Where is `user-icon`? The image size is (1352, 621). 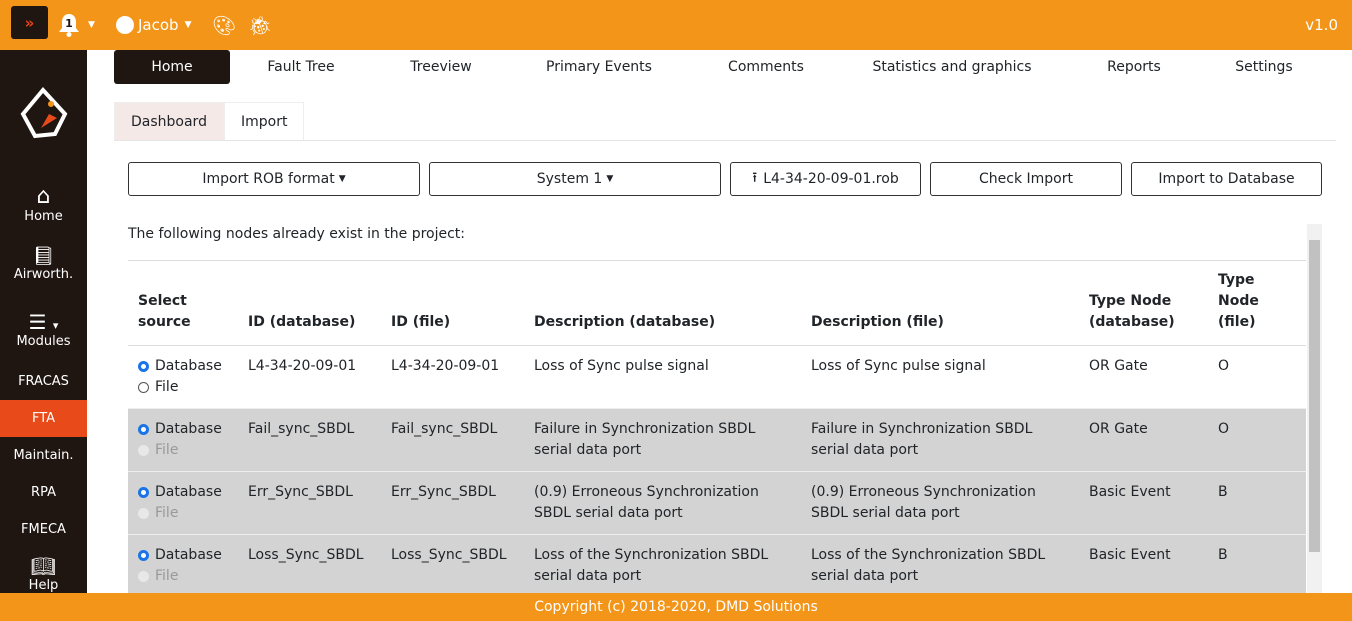
user-icon is located at coordinates (125, 25).